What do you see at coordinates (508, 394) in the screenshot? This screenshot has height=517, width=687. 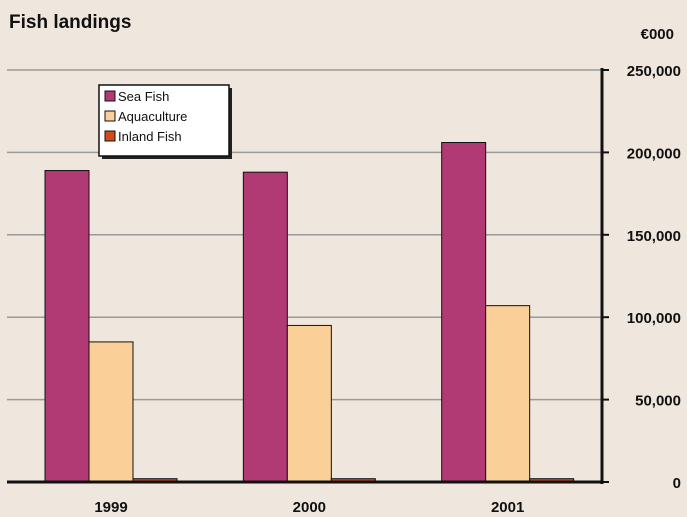 I see `bar-aquaculture-2001` at bounding box center [508, 394].